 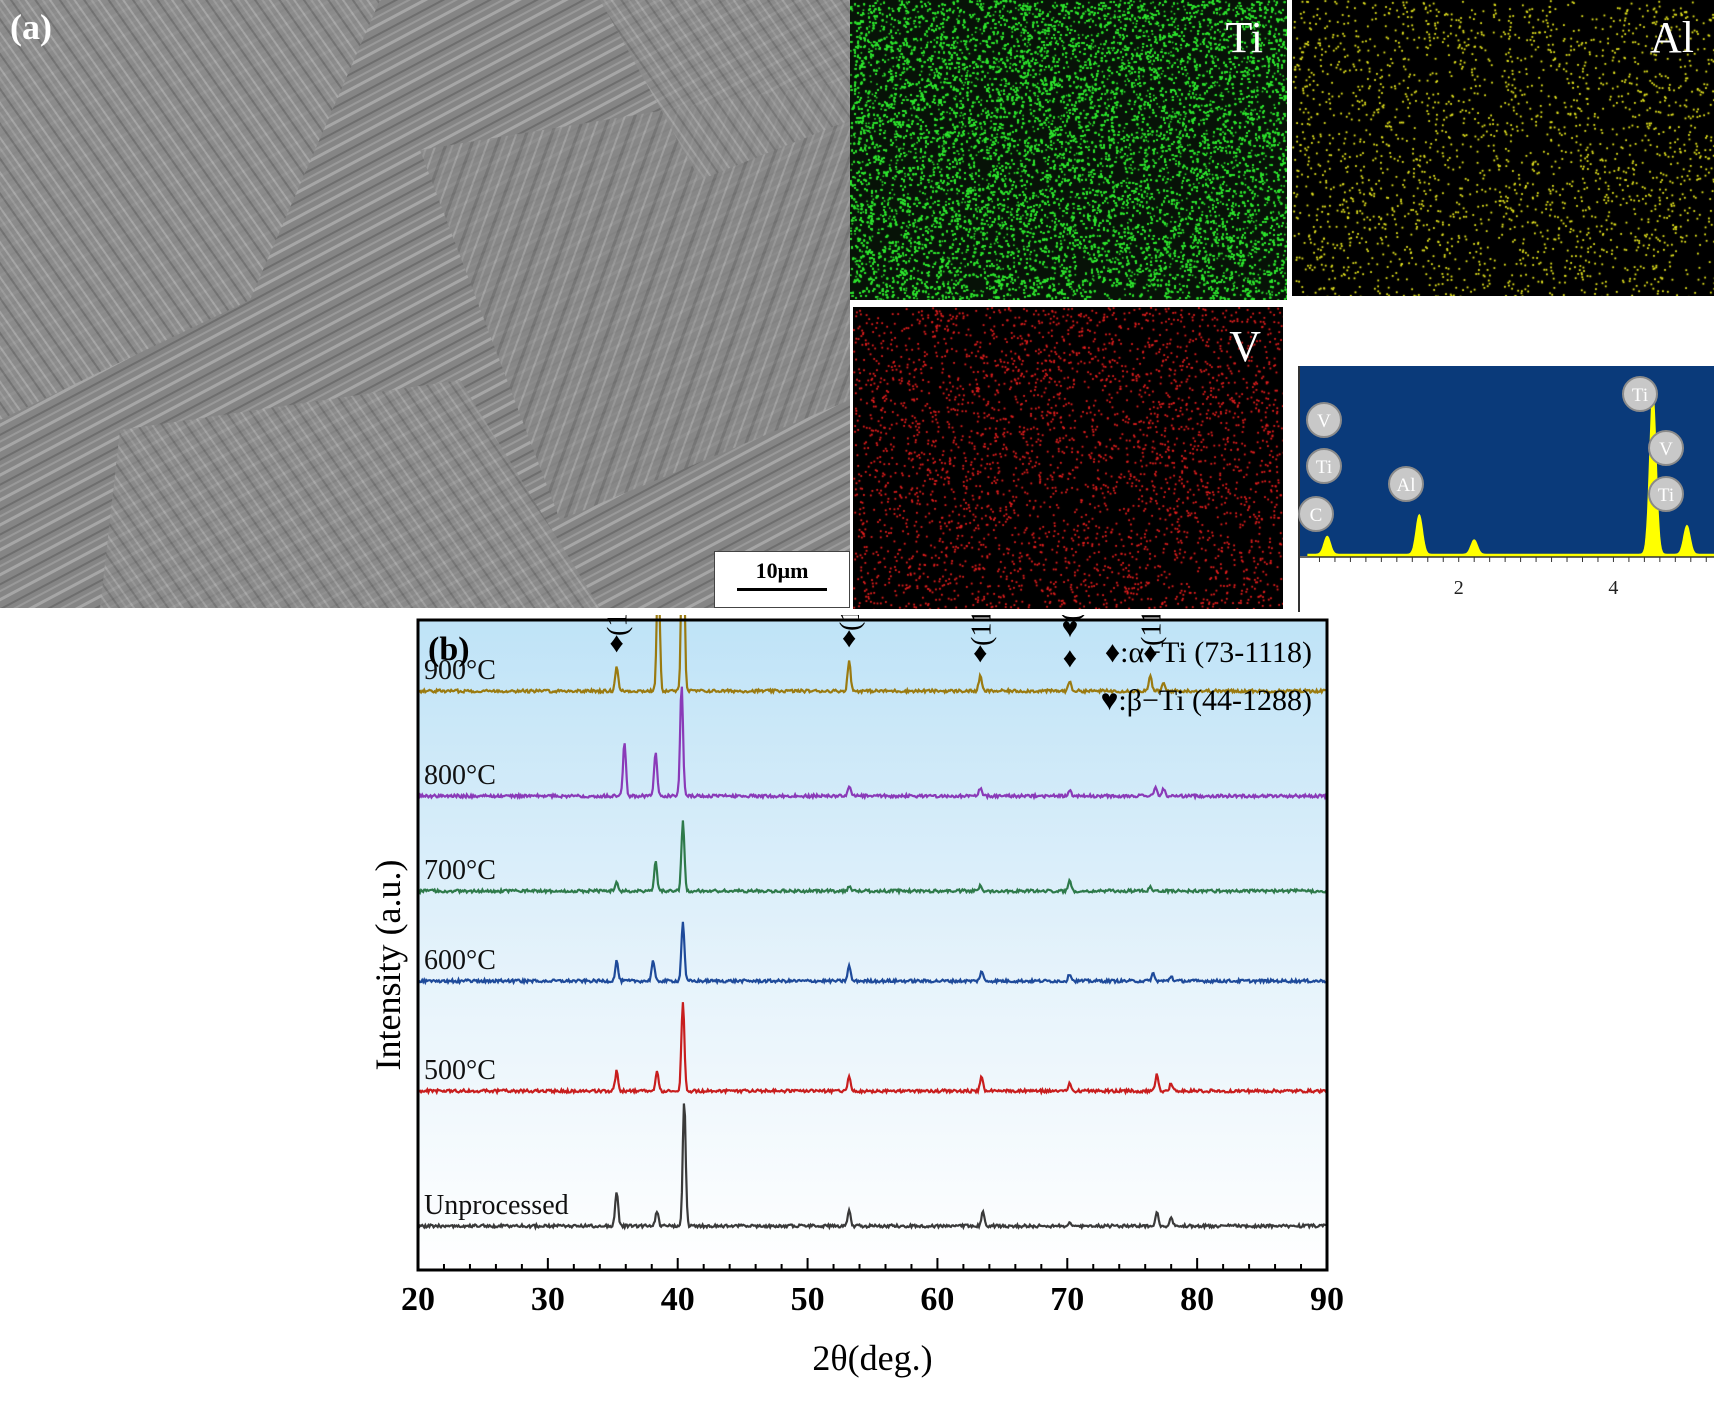 I want to click on x-tick-label: 50, so click(x=808, y=1299).